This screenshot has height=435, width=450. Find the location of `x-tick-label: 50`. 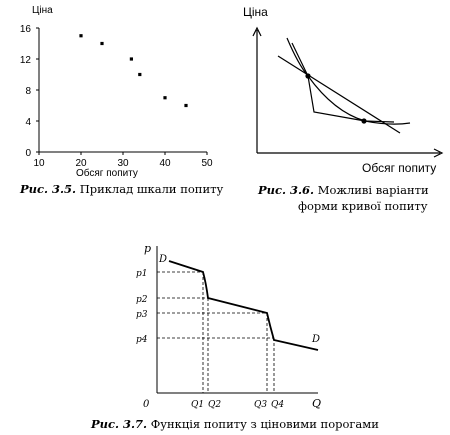

x-tick-label: 50 is located at coordinates (207, 163).